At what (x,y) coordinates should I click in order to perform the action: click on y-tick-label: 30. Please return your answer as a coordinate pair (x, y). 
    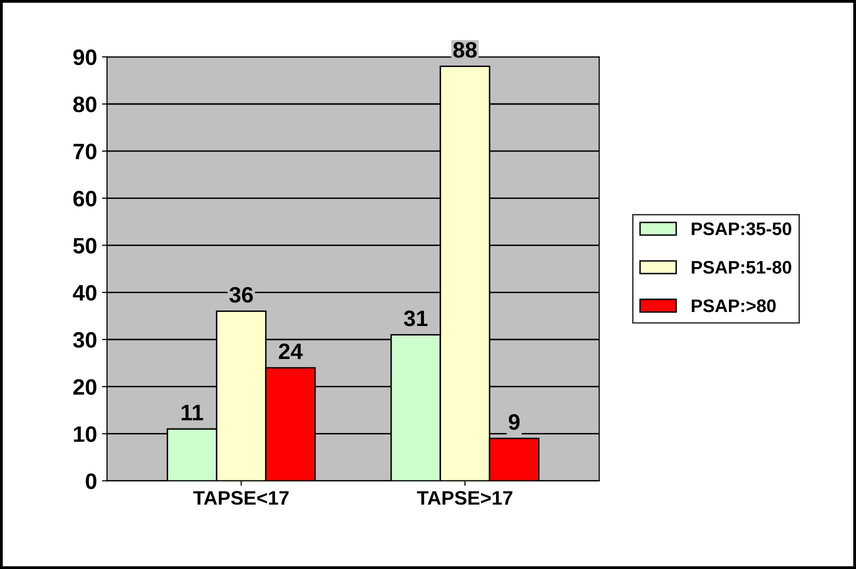
    Looking at the image, I should click on (84, 340).